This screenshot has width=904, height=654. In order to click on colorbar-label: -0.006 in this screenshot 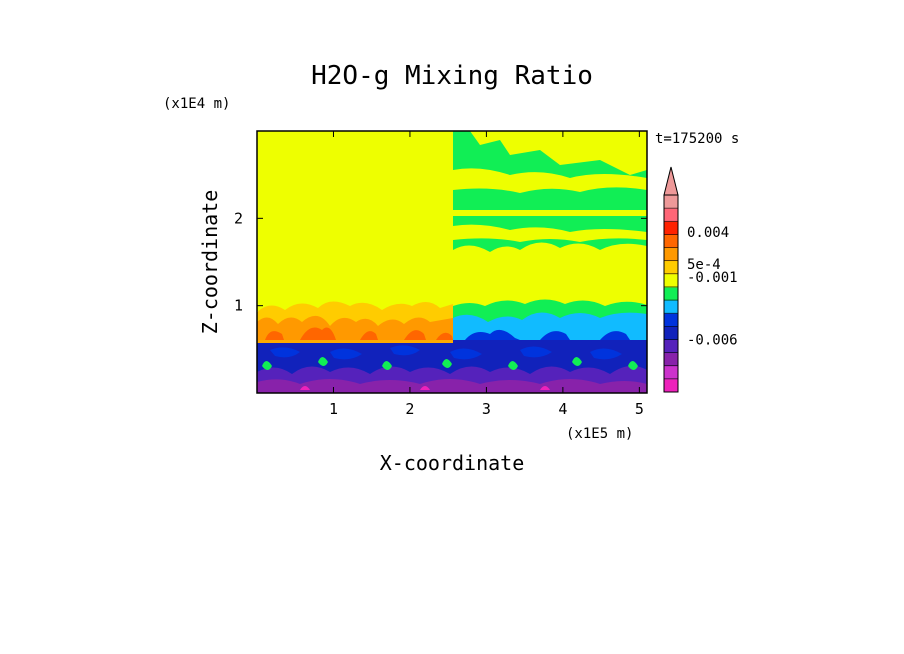, I will do `click(712, 340)`.